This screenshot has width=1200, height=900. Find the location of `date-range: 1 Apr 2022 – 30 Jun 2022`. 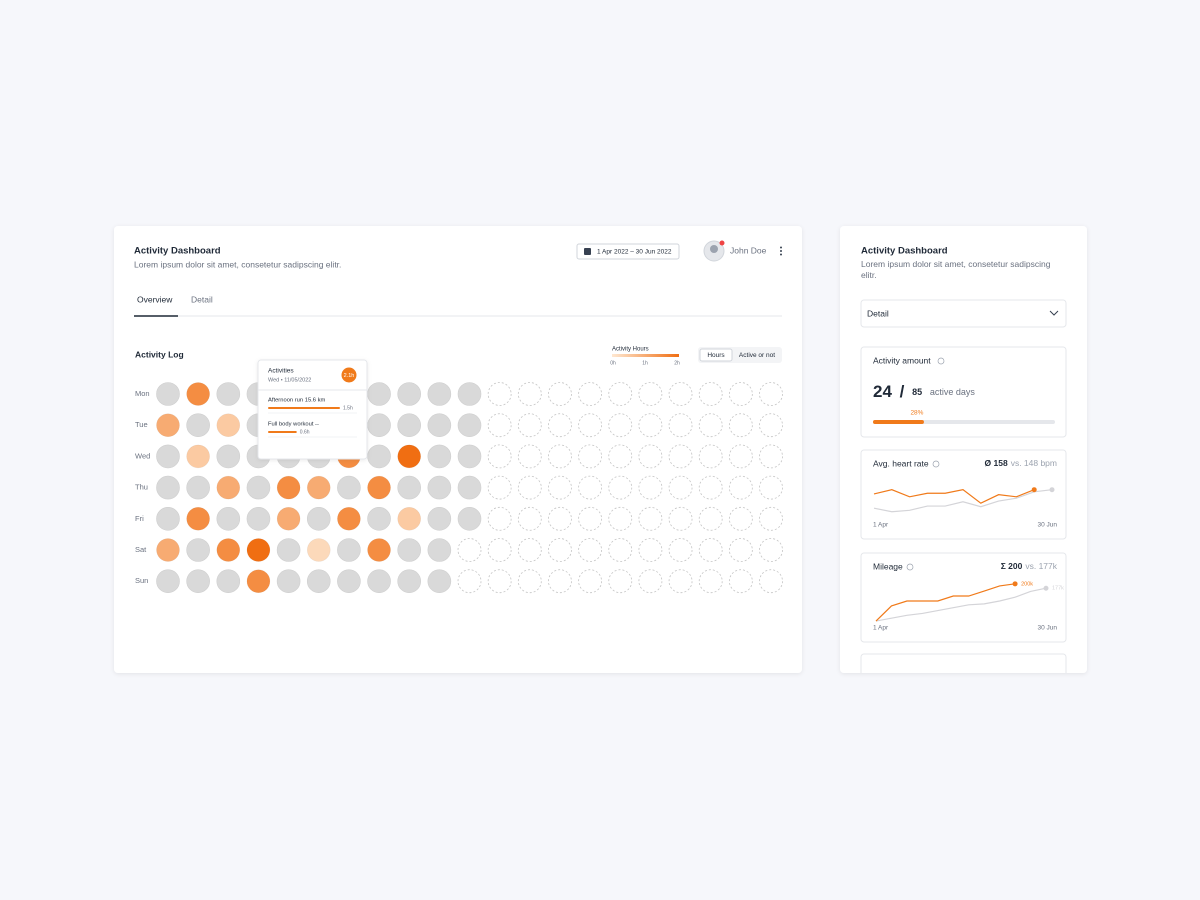

date-range: 1 Apr 2022 – 30 Jun 2022 is located at coordinates (634, 252).